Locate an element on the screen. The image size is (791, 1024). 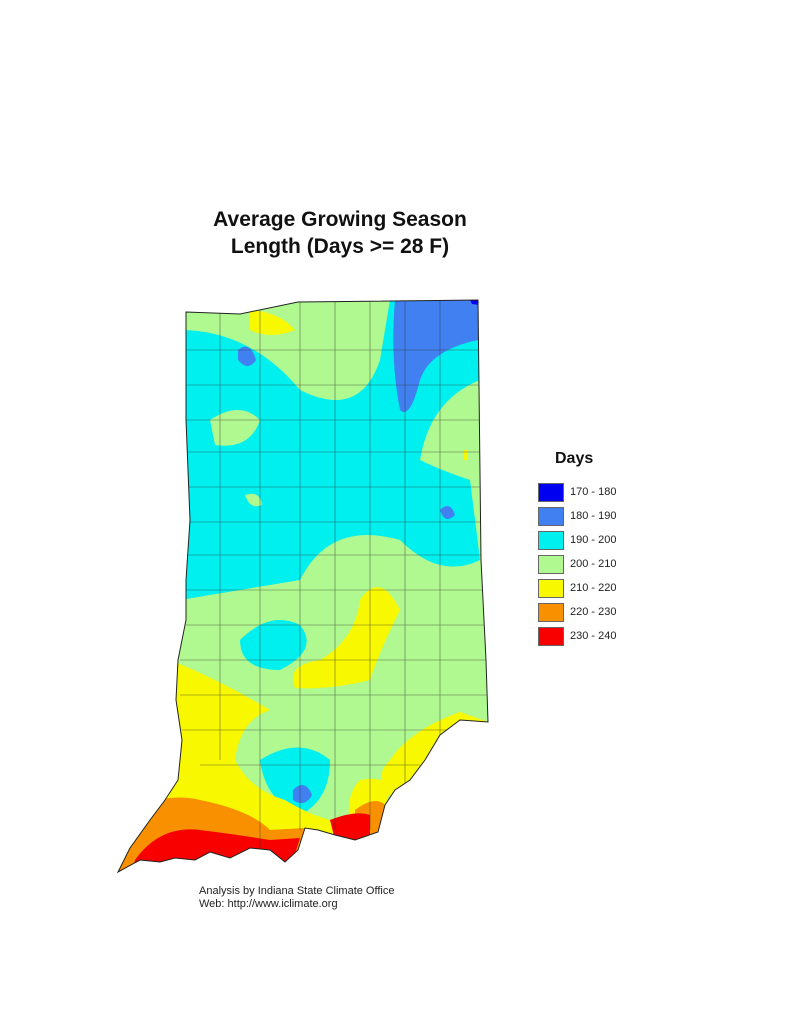
legend-title: Days is located at coordinates (574, 458).